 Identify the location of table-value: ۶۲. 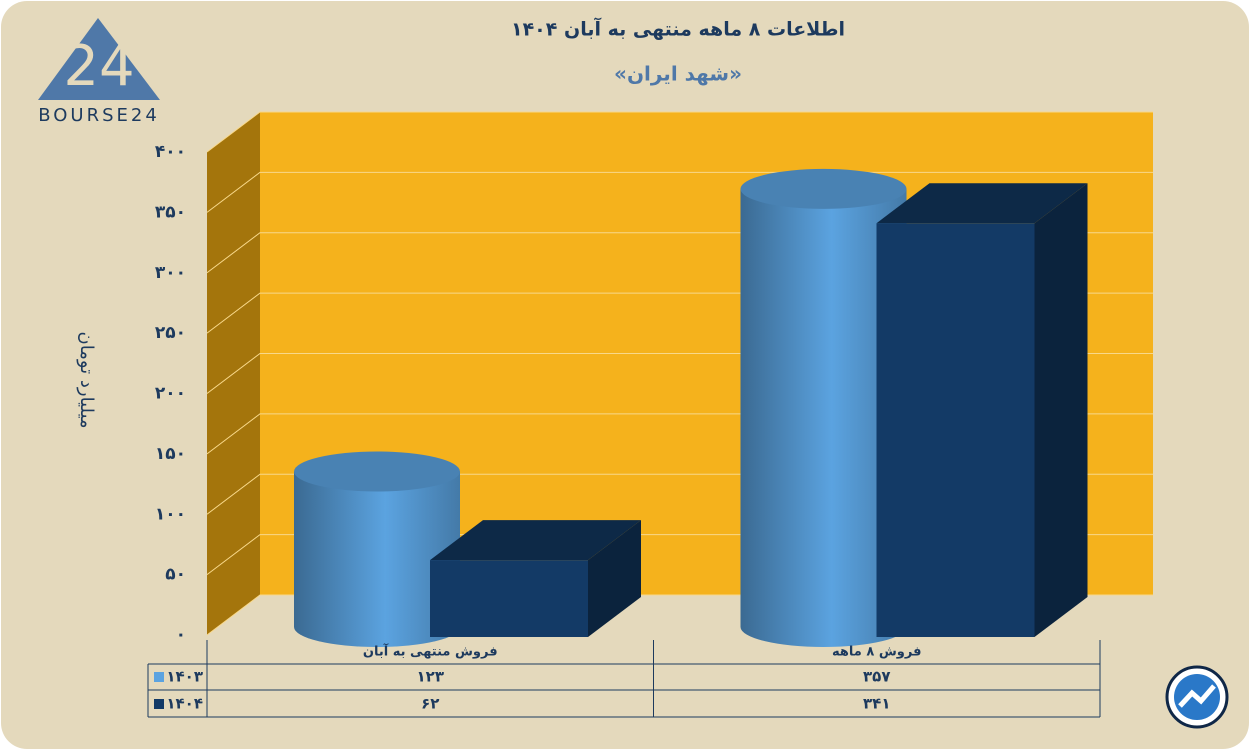
(430, 704).